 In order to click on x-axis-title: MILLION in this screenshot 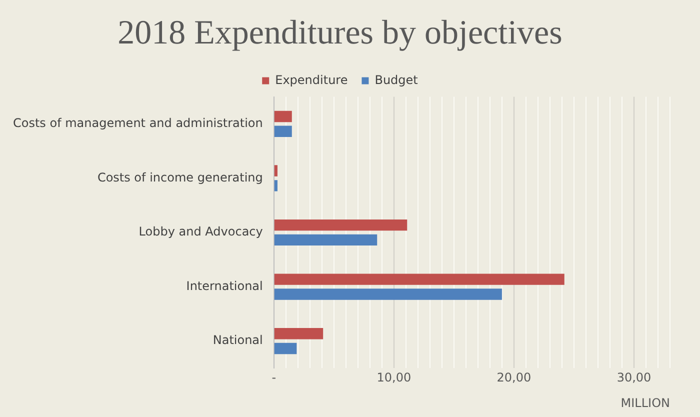, I will do `click(645, 403)`.